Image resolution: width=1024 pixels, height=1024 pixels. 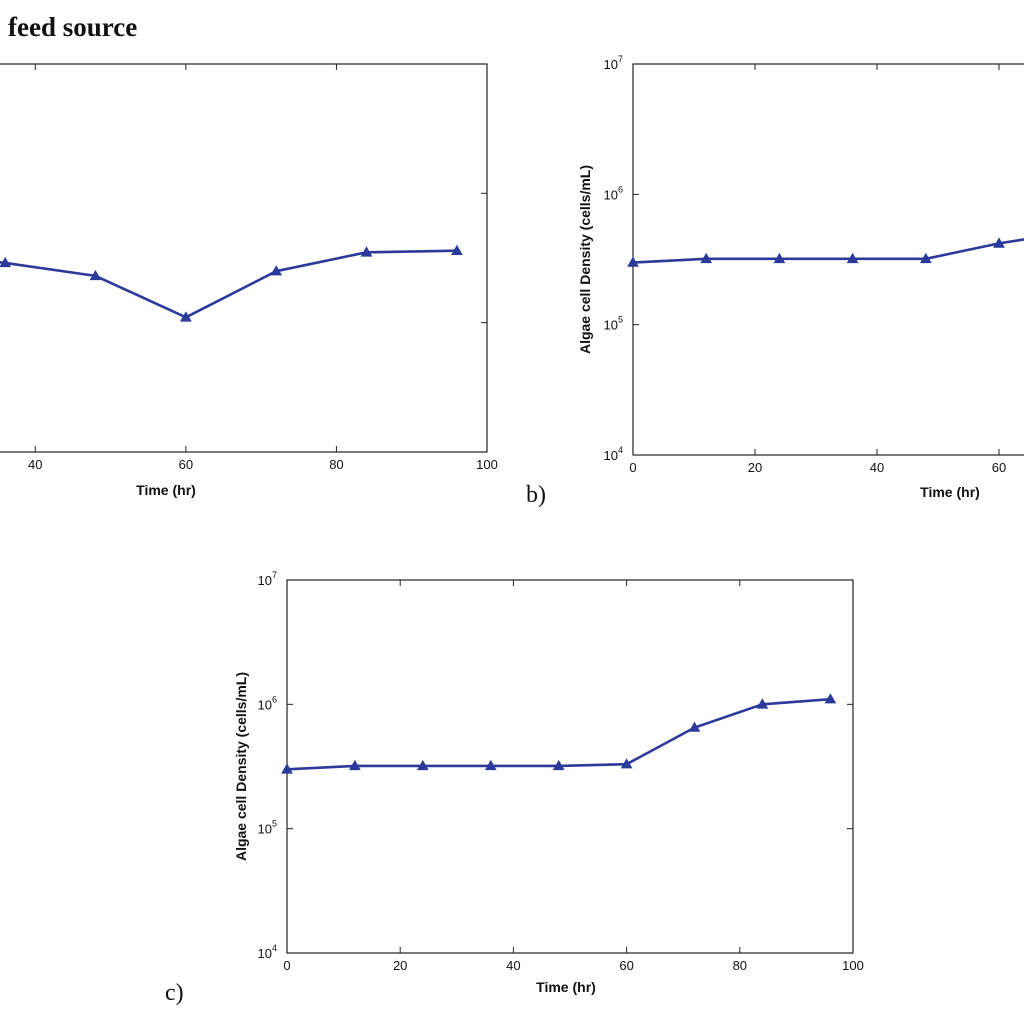 What do you see at coordinates (536, 495) in the screenshot?
I see `panel-b-label: b)` at bounding box center [536, 495].